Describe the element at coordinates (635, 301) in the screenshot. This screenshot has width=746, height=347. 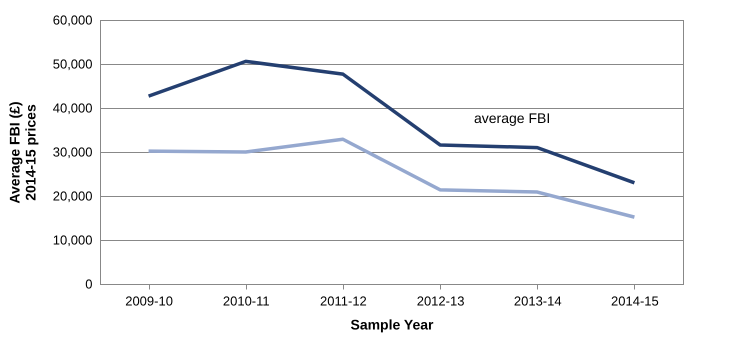
I see `x-tick-label: 2014-15` at that location.